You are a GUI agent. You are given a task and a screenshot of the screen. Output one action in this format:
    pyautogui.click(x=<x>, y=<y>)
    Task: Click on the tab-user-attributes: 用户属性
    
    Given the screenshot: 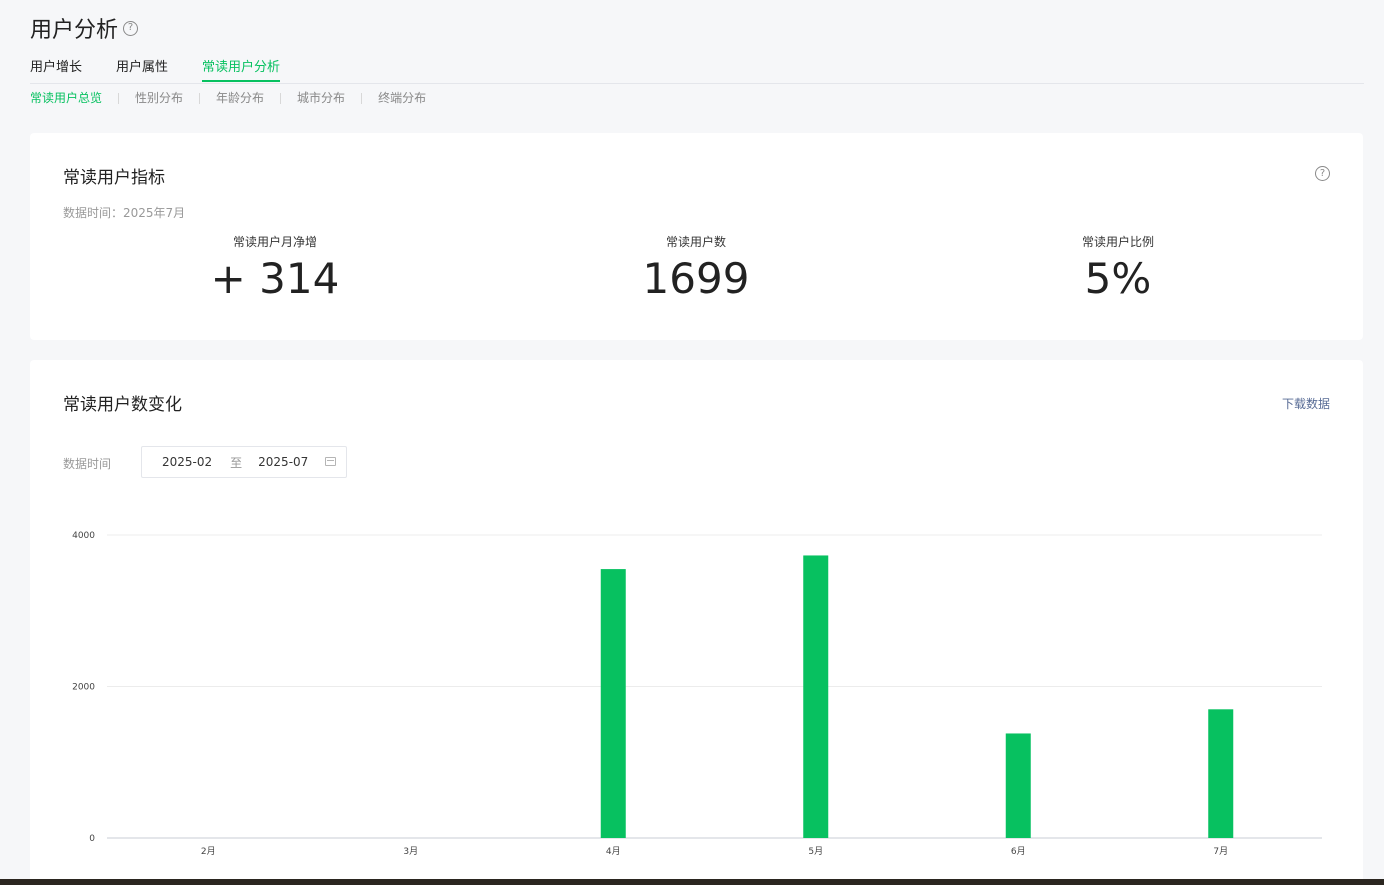 What is the action you would take?
    pyautogui.click(x=142, y=67)
    